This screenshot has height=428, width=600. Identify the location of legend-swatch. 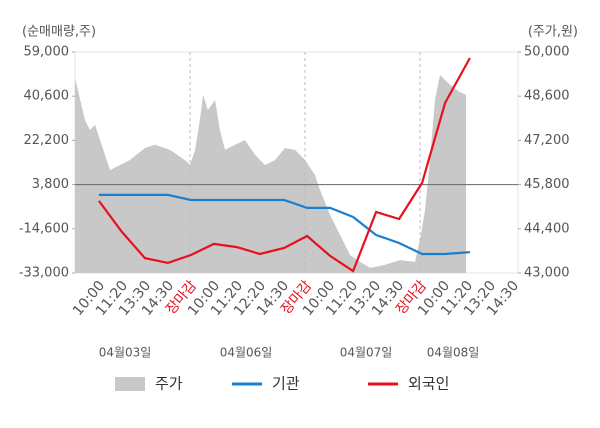
(130, 384).